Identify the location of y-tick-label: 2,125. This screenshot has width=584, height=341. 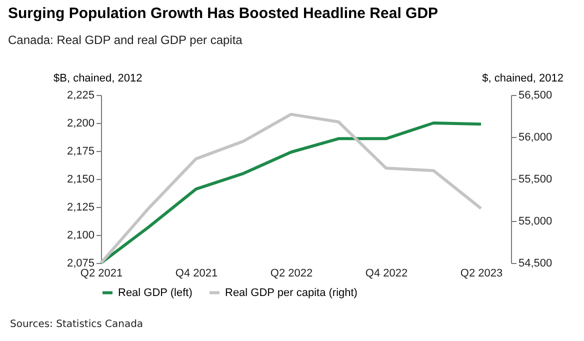
(80, 208).